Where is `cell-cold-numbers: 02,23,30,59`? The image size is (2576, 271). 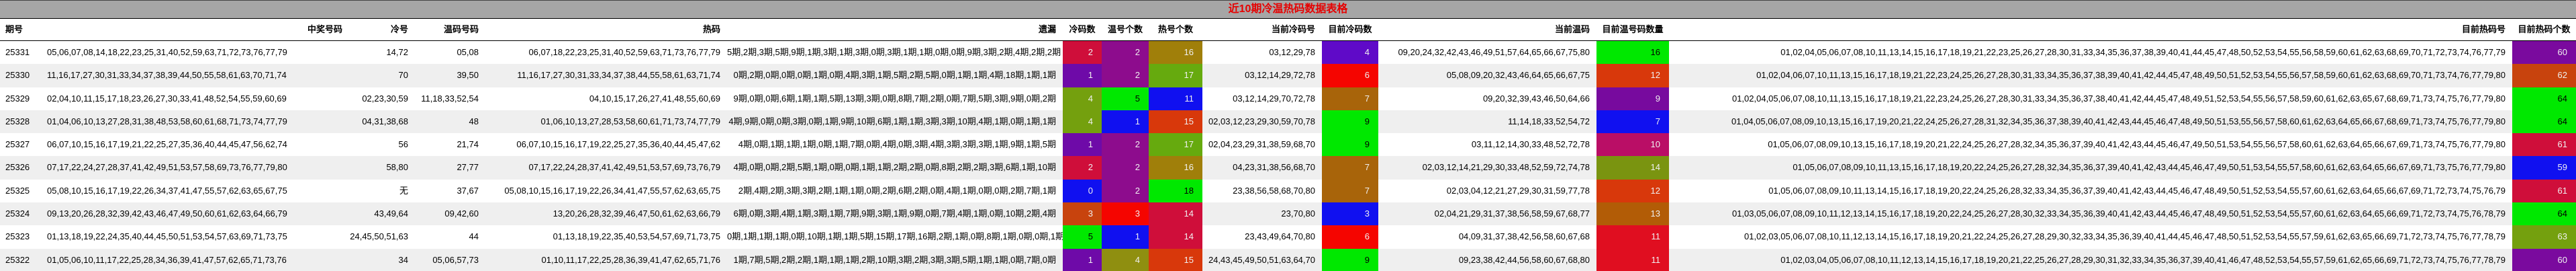
cell-cold-numbers: 02,23,30,59 is located at coordinates (385, 99).